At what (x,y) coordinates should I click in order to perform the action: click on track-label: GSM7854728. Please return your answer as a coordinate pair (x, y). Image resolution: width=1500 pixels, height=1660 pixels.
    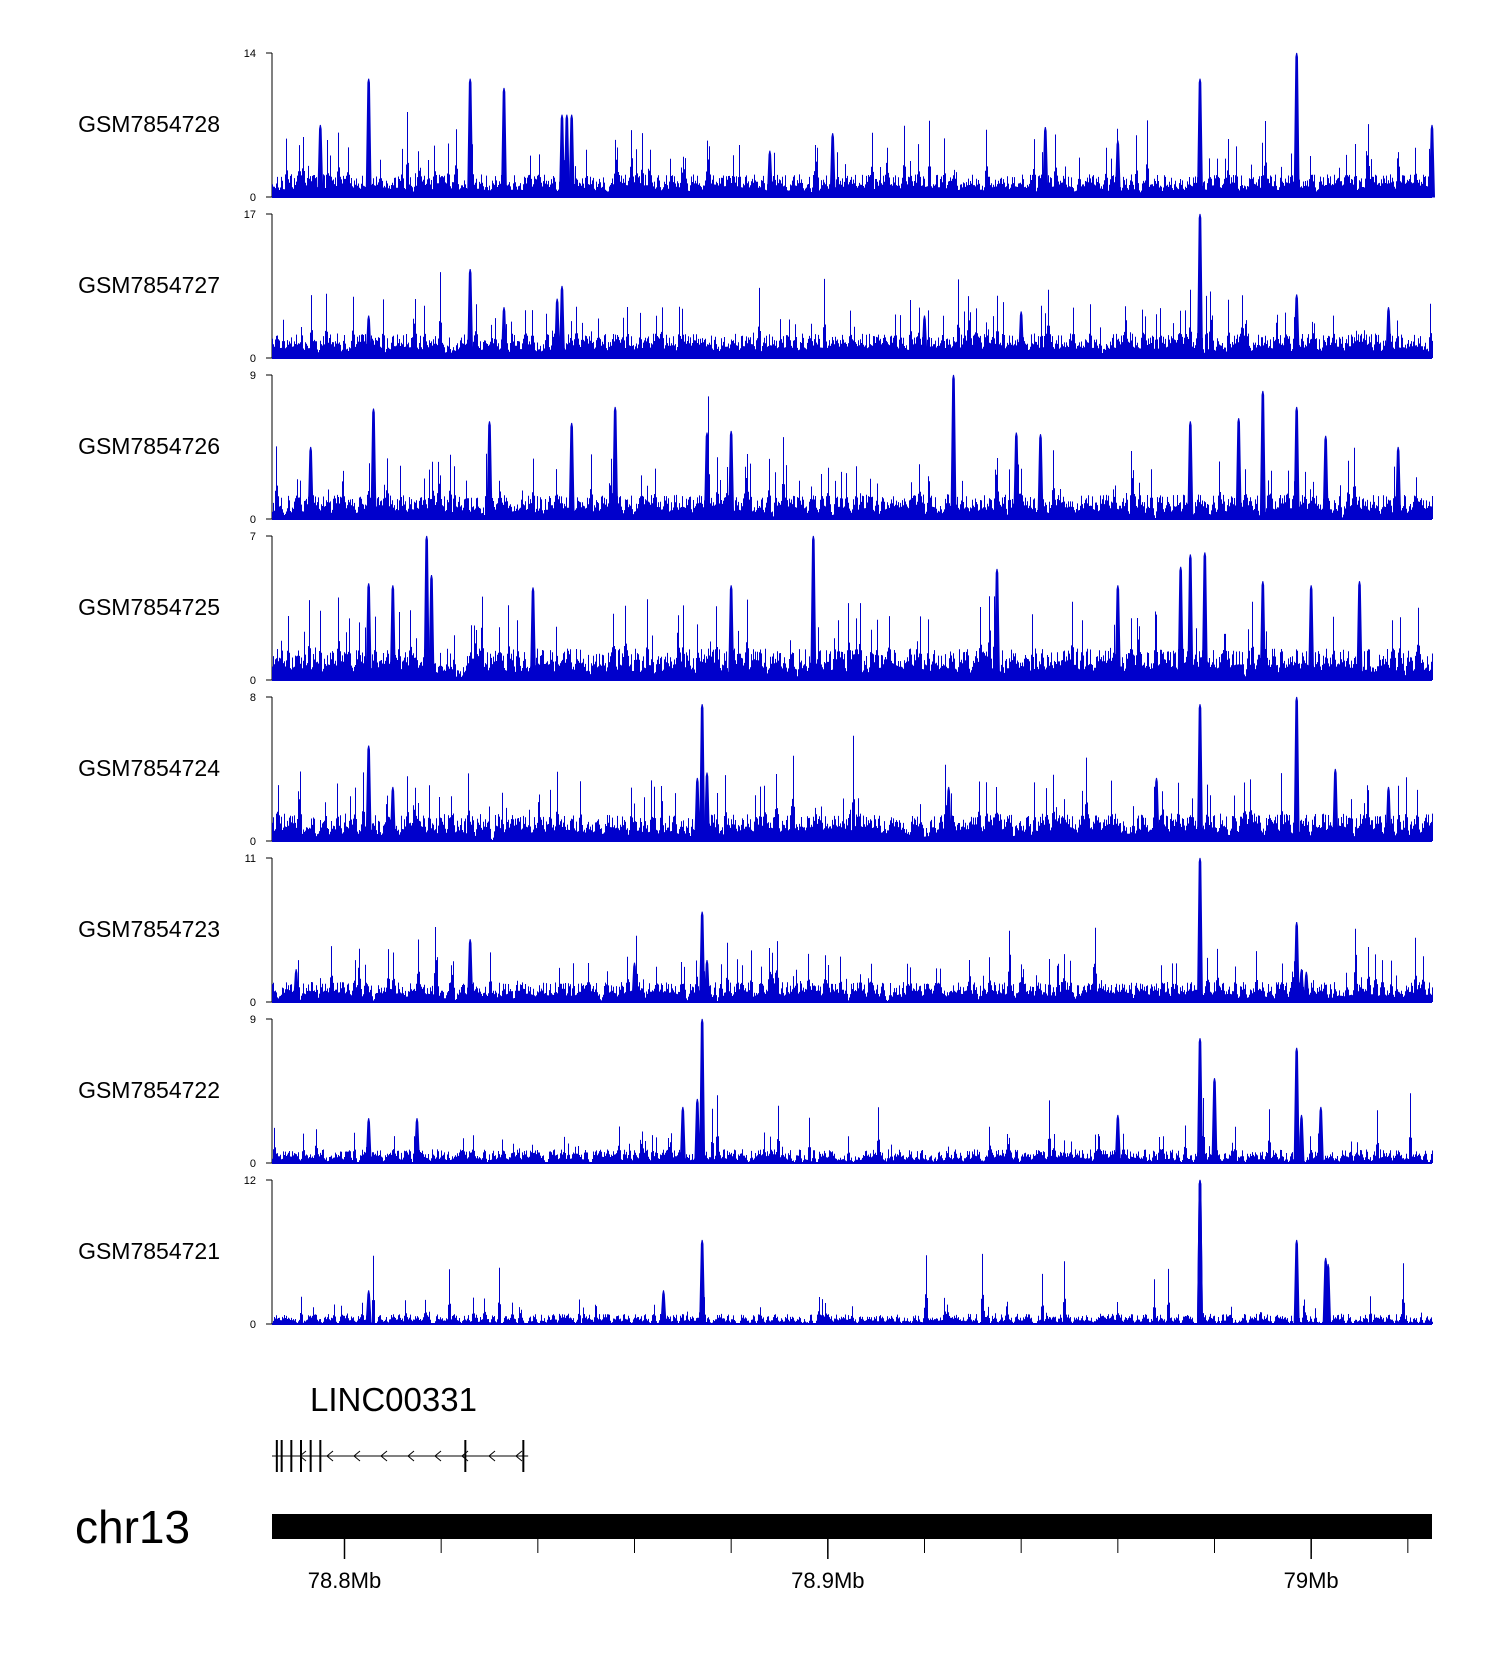
    Looking at the image, I should click on (149, 124).